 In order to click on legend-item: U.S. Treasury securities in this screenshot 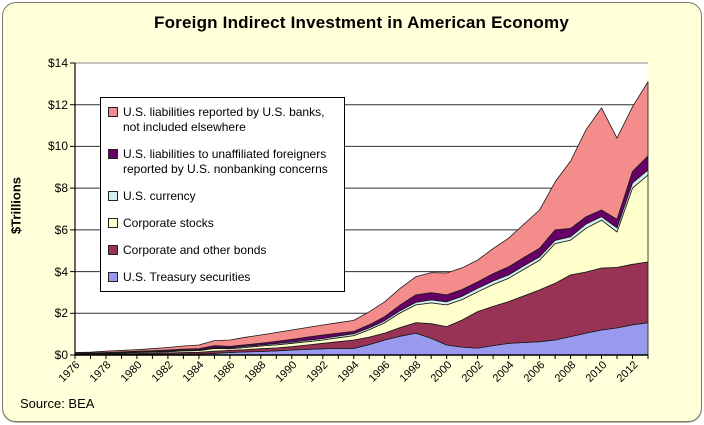, I will do `click(223, 277)`.